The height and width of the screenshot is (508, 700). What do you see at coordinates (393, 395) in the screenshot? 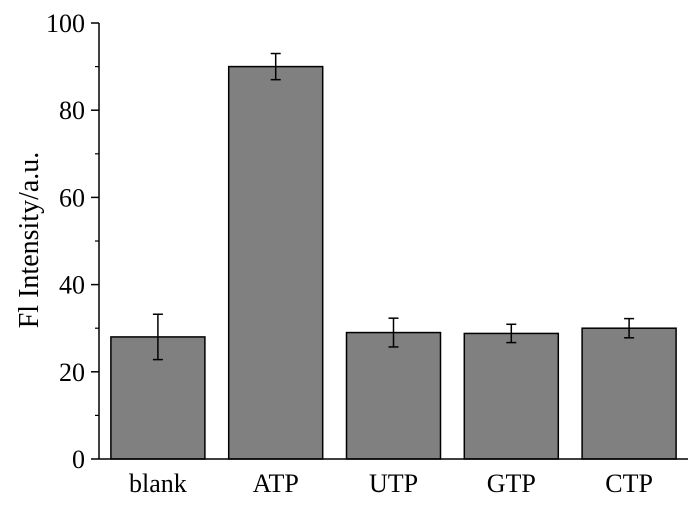
I see `bar-utp` at bounding box center [393, 395].